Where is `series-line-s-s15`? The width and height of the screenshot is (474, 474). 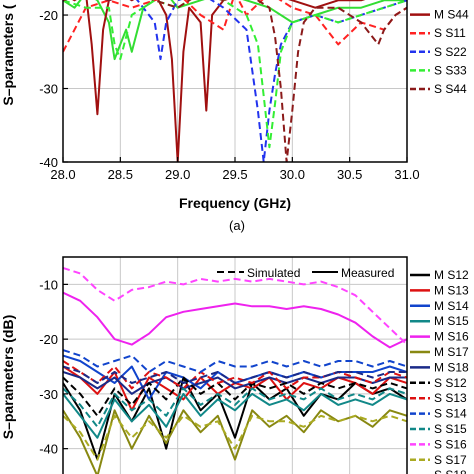
series-line-s-s15 is located at coordinates (235, 407).